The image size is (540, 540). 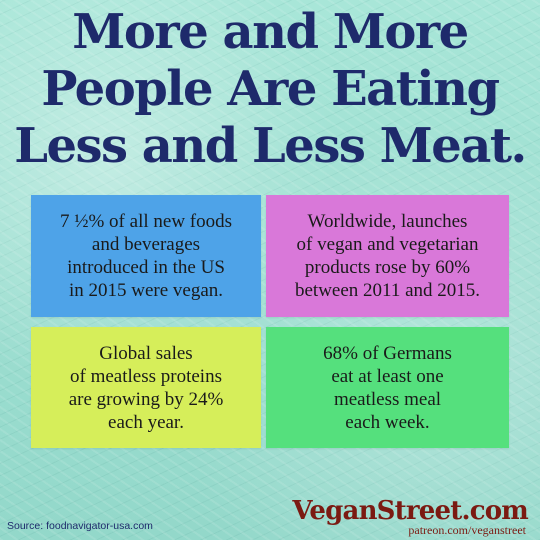 I want to click on source-credit: Source: foodnavigator-usa.com, so click(x=80, y=526).